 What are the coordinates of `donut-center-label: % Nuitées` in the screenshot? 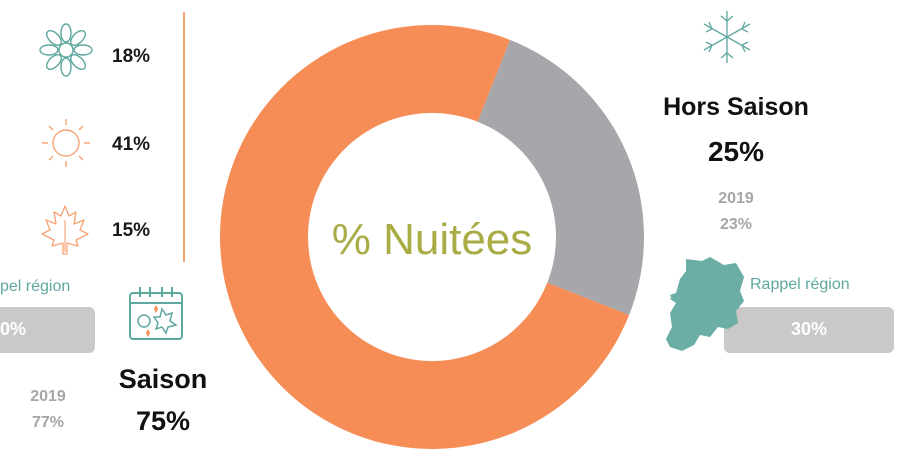 It's located at (432, 239).